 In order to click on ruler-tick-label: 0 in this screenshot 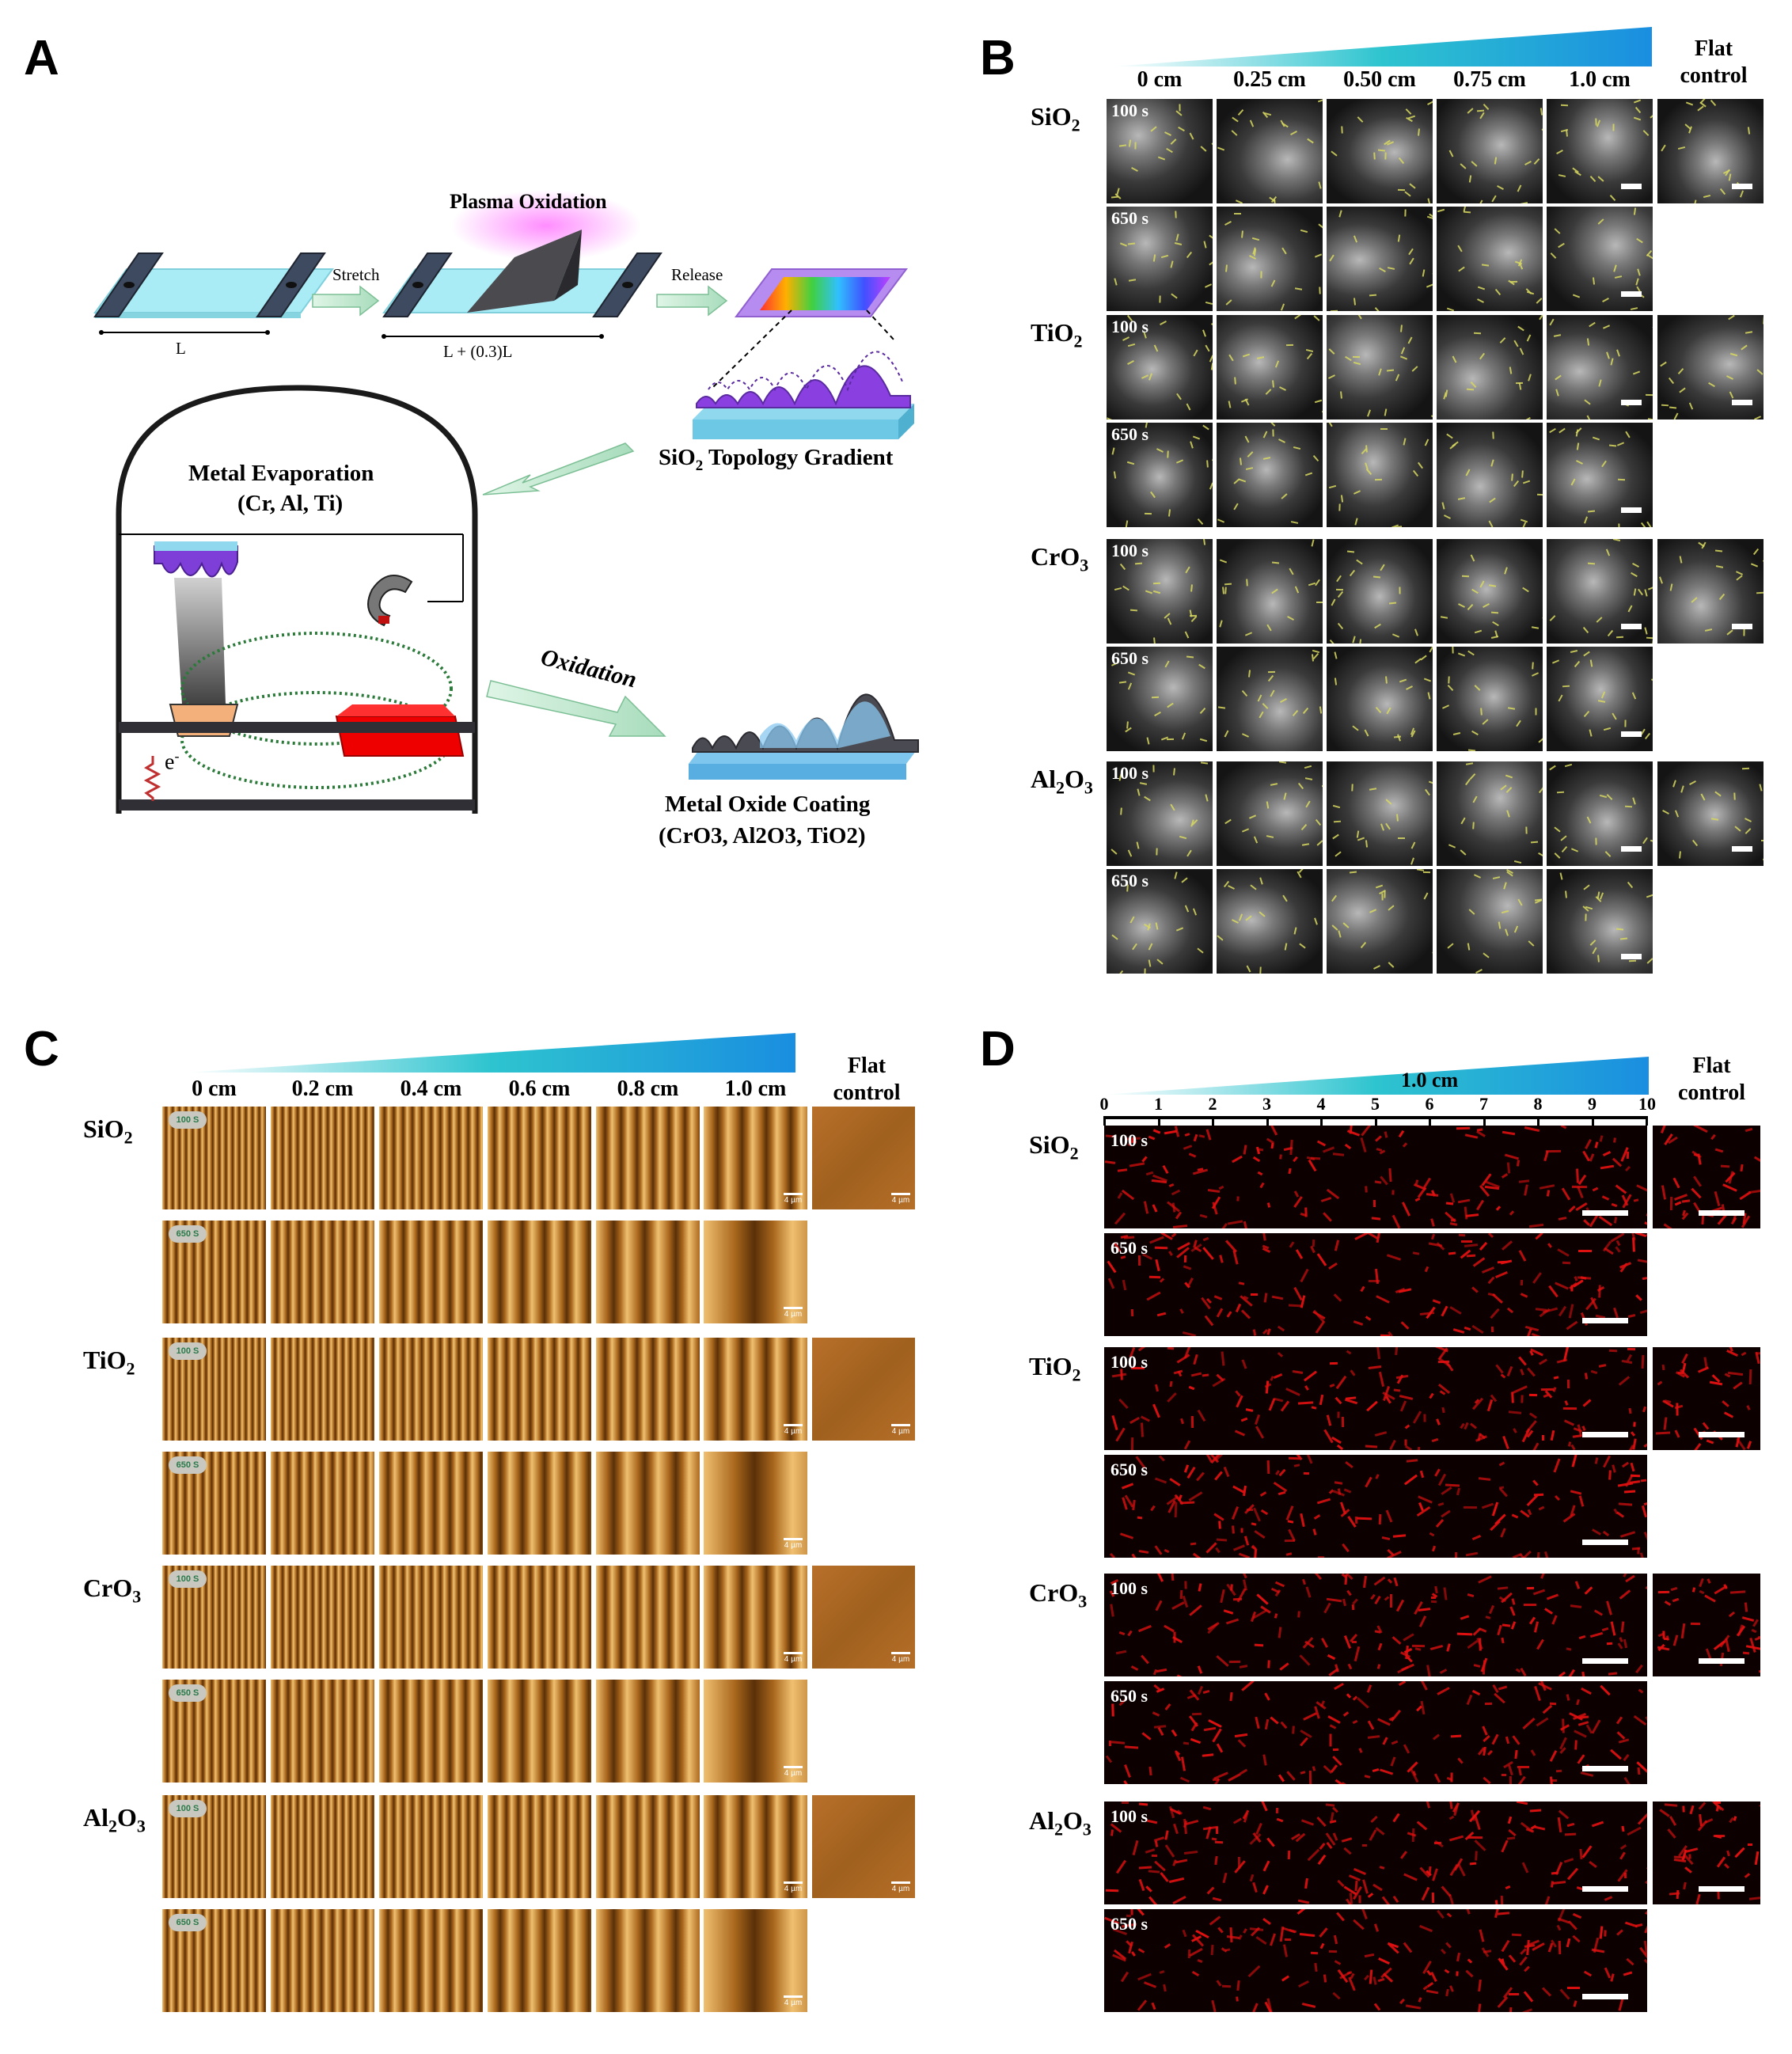, I will do `click(1104, 1104)`.